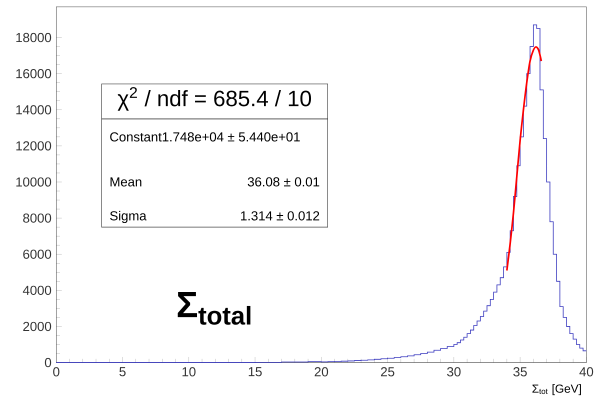 This screenshot has height=399, width=598. Describe the element at coordinates (37, 254) in the screenshot. I see `y-tick-label: 6000` at that location.